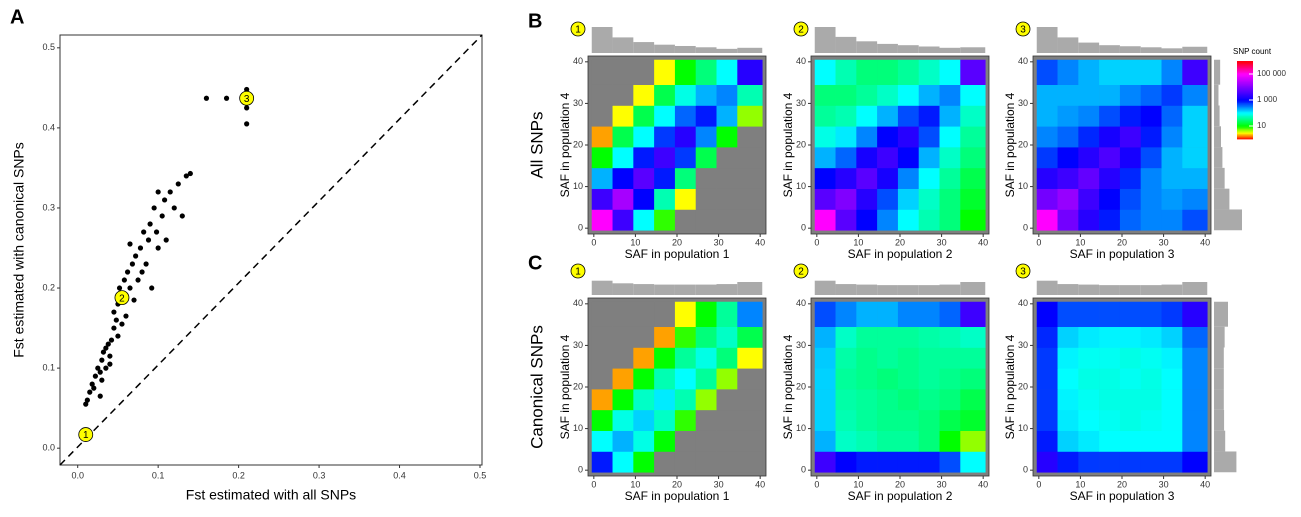  Describe the element at coordinates (801, 386) in the screenshot. I see `y-tick-label: 20` at that location.